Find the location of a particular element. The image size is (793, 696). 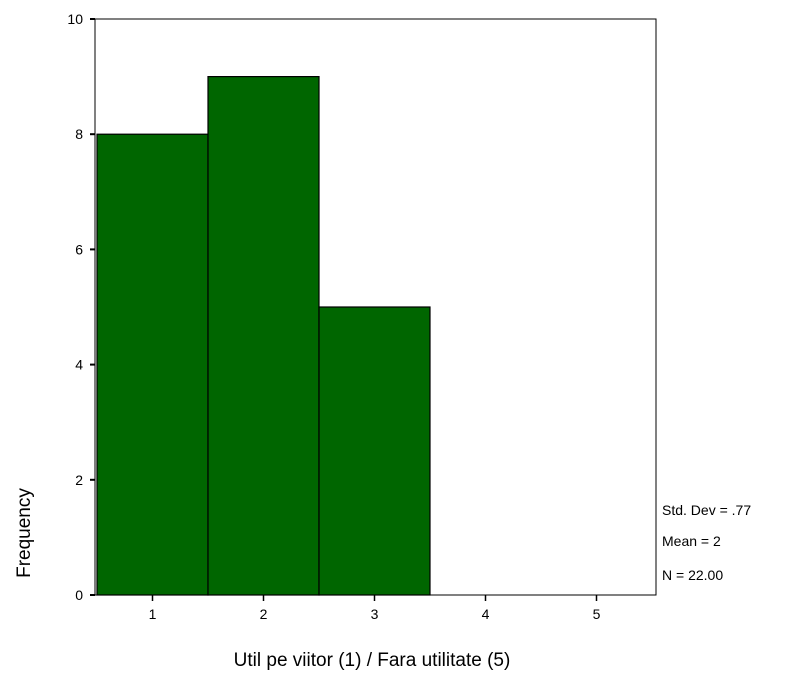

stat-std-dev: Std. Dev = .77 is located at coordinates (706, 510).